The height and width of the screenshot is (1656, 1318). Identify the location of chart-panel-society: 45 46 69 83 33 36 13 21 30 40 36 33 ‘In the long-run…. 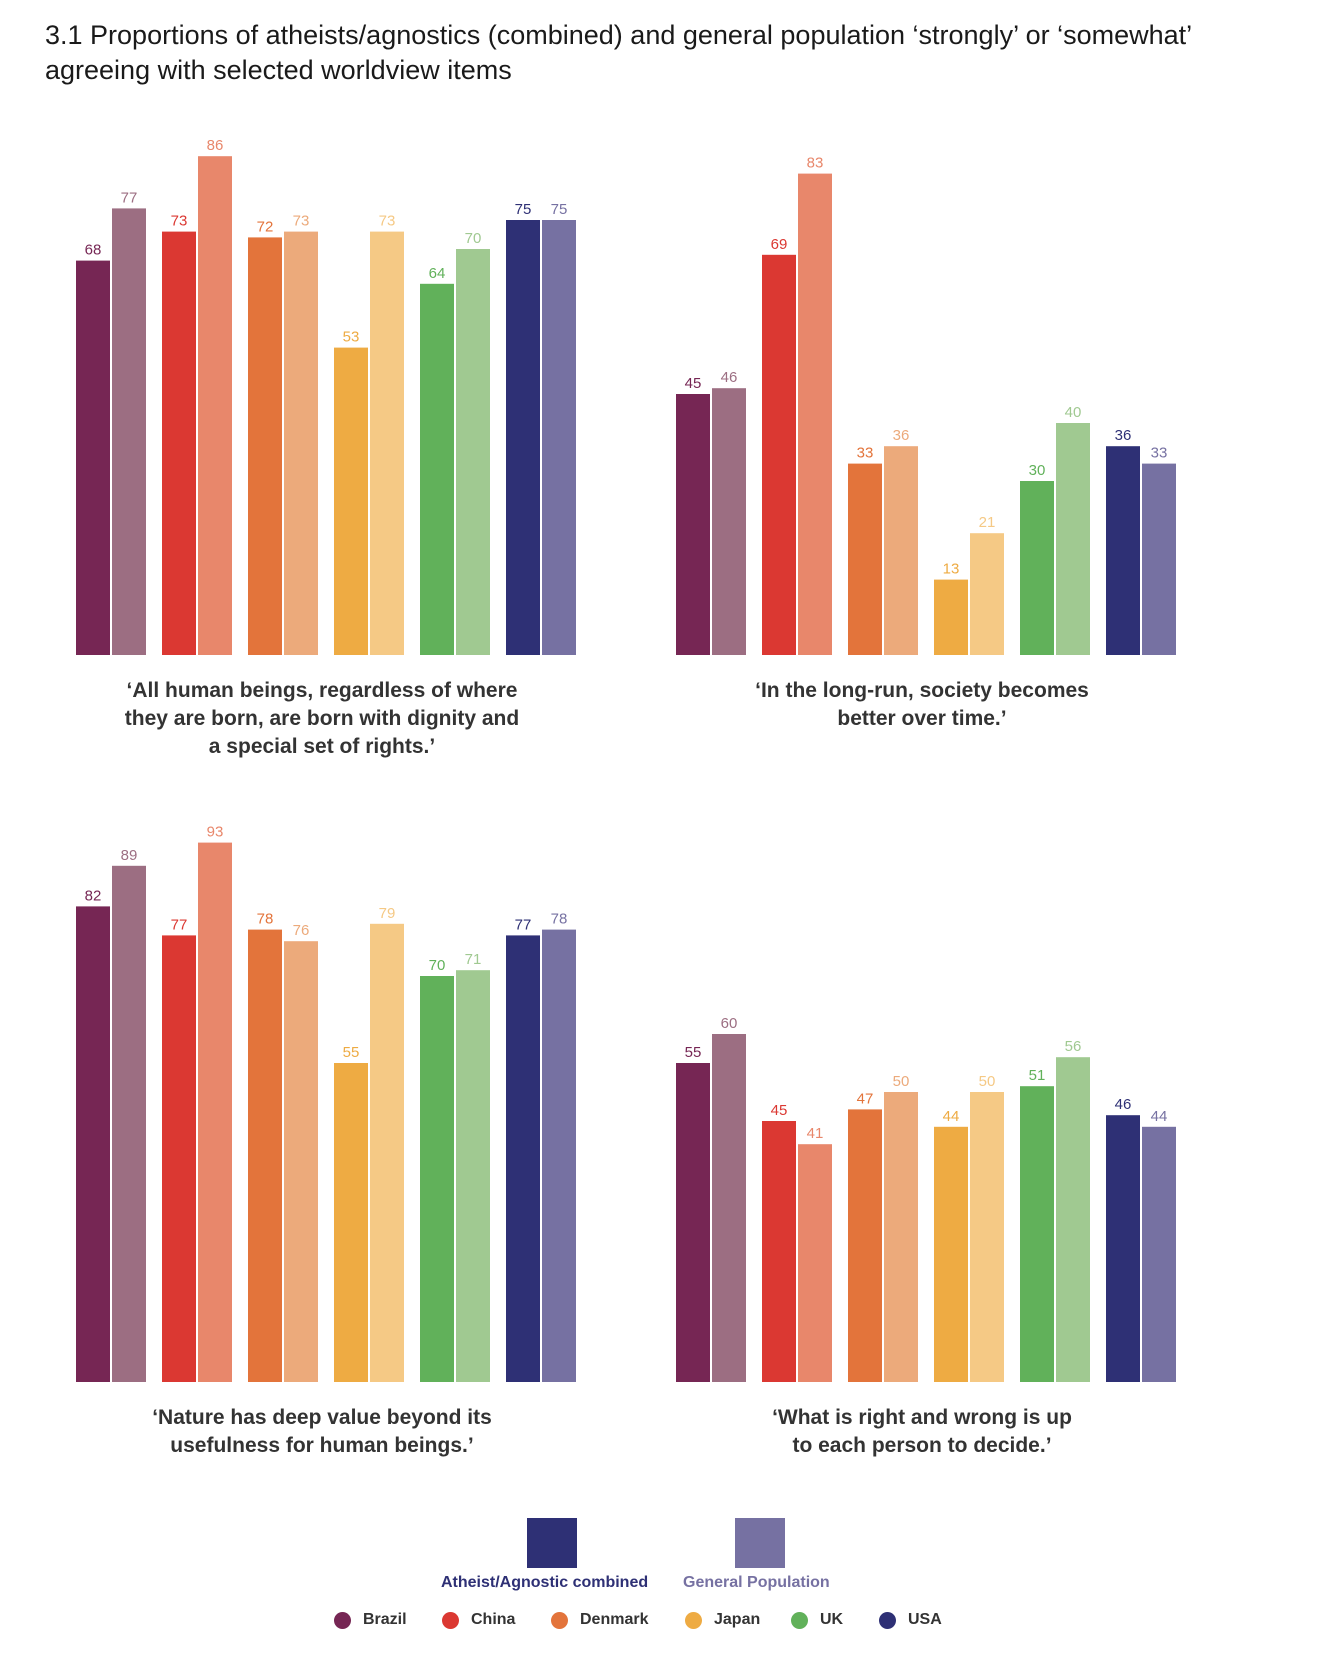
(926, 442).